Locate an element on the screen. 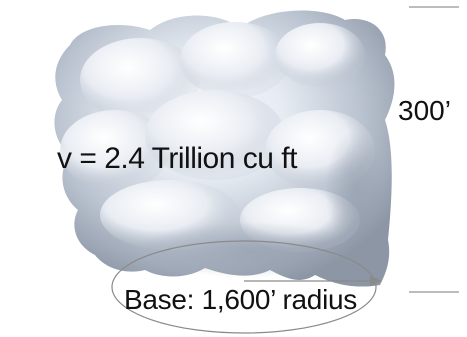  volume-label: v = 2.4 Trillion cu ft is located at coordinates (177, 158).